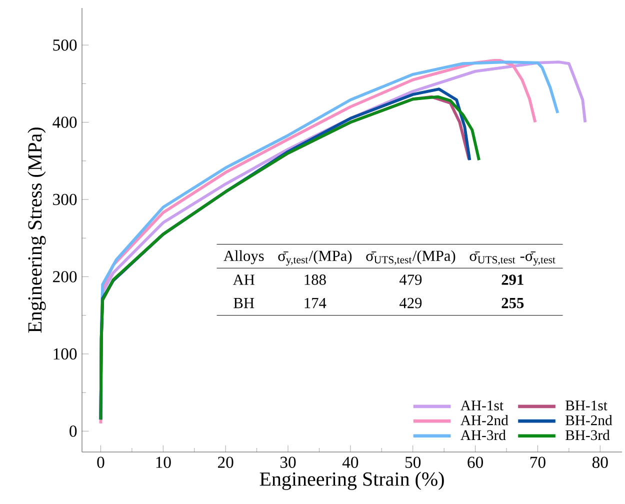 This screenshot has width=625, height=504. I want to click on x-tick-label: 70, so click(538, 462).